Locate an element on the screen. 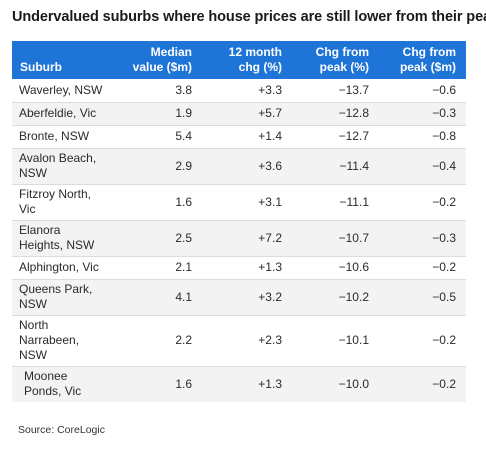 The image size is (486, 454). cell-change-from-peak-pct: −10.2 is located at coordinates (335, 297).